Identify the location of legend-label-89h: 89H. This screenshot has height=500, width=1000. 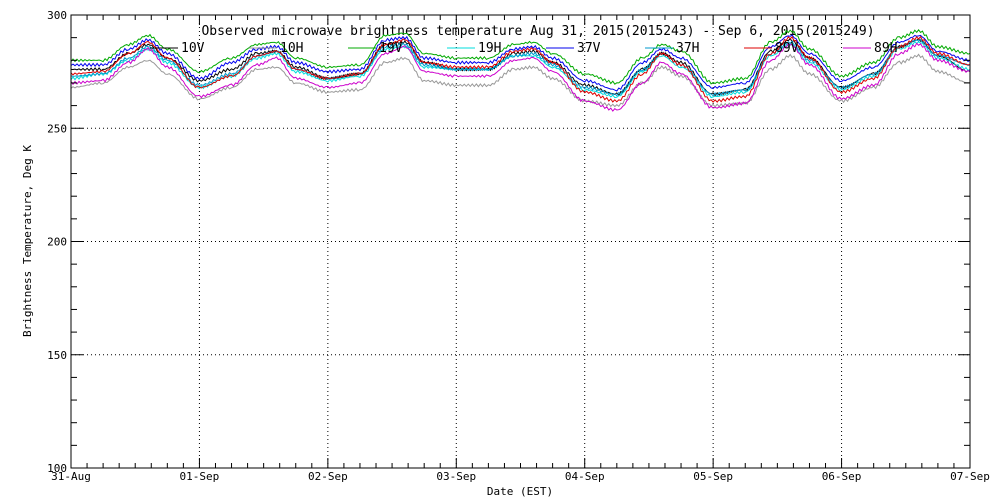
(885, 48).